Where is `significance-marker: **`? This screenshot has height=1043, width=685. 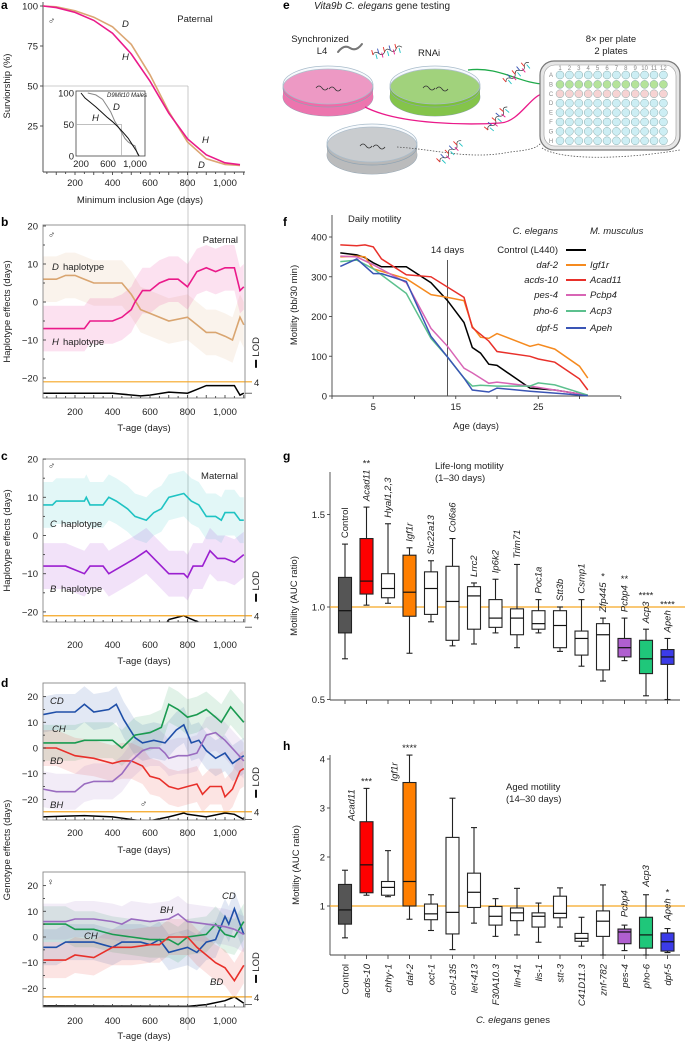
significance-marker: ** is located at coordinates (625, 579).